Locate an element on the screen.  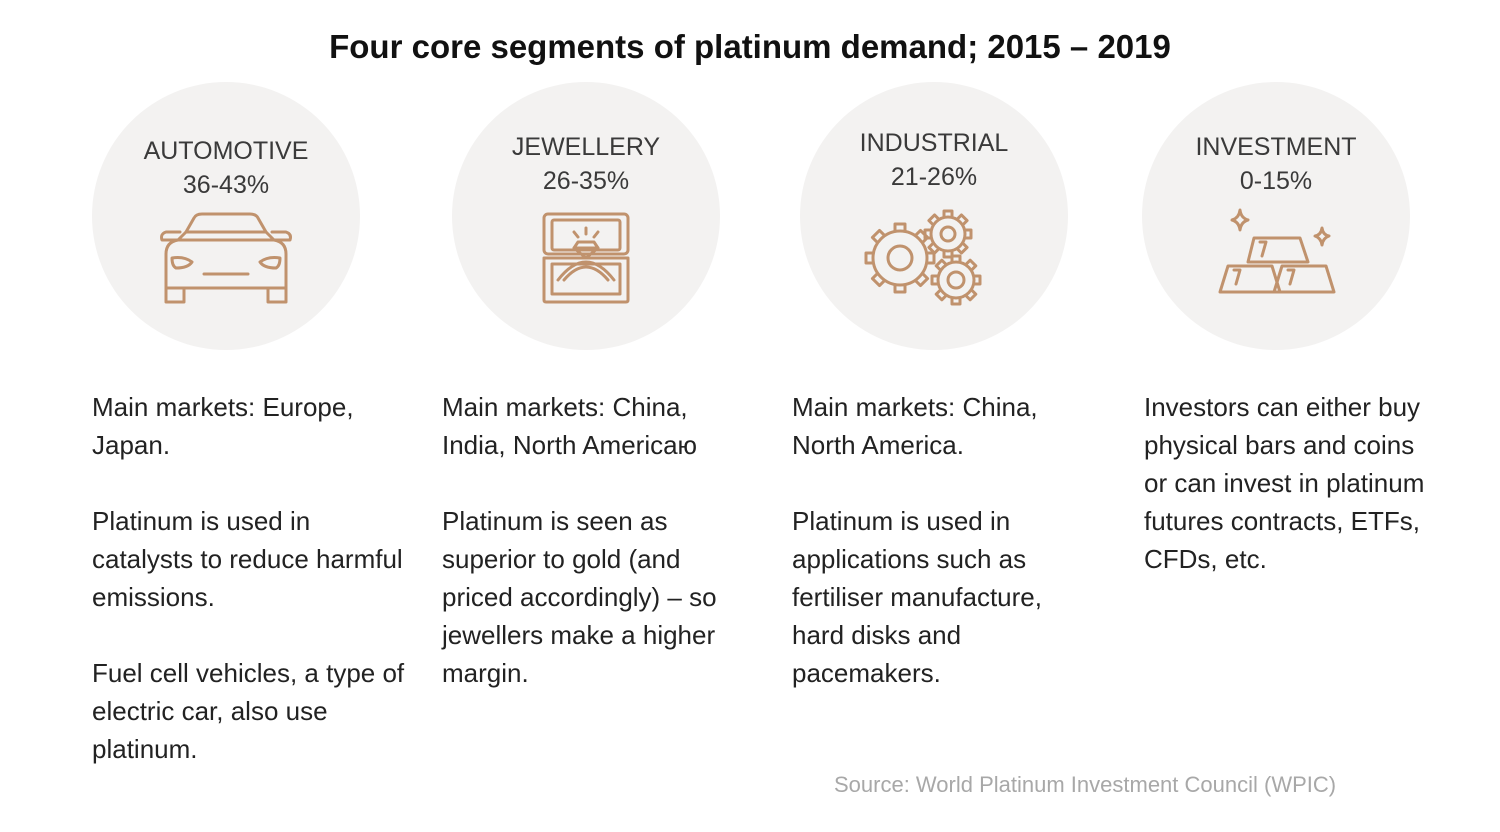
segment-range: 0-15% is located at coordinates (1276, 181).